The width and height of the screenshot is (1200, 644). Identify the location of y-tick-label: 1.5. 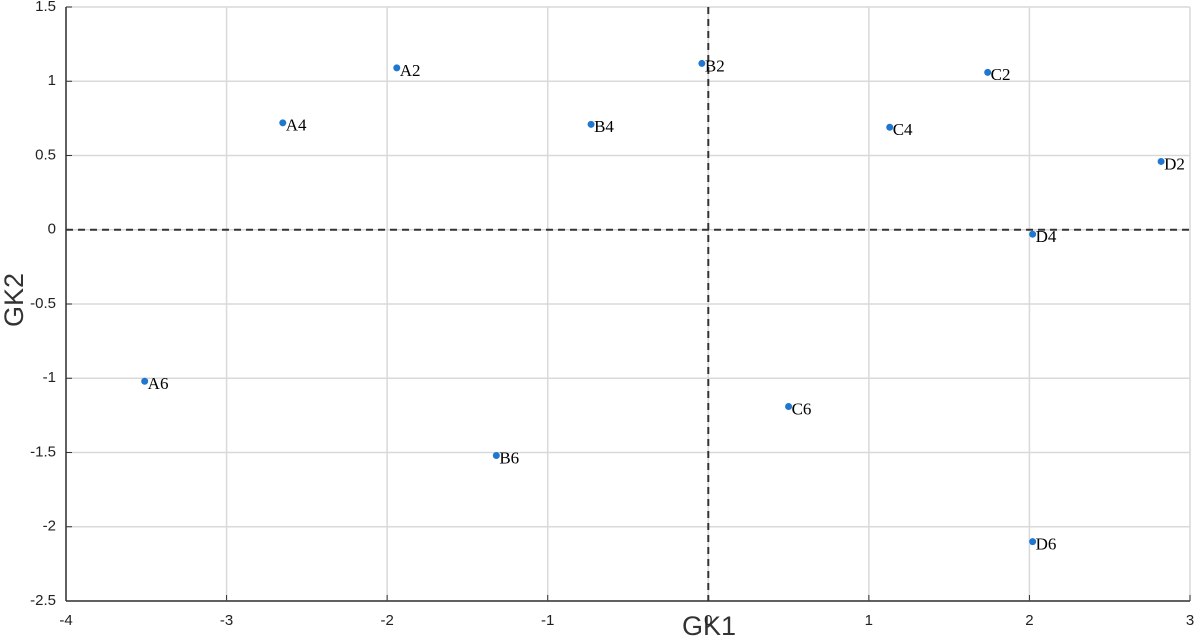
(45, 7).